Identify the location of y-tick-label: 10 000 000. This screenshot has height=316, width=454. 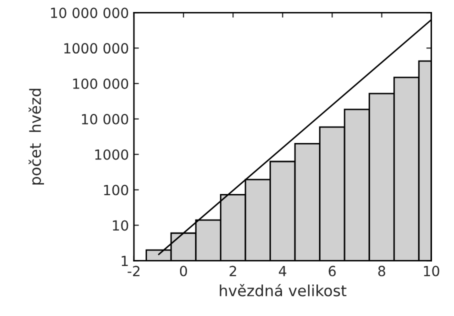
(89, 13).